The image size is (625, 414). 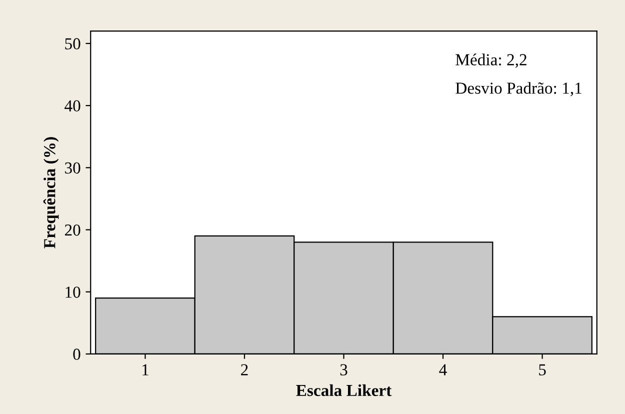 I want to click on x-tick-label: 5, so click(x=542, y=370).